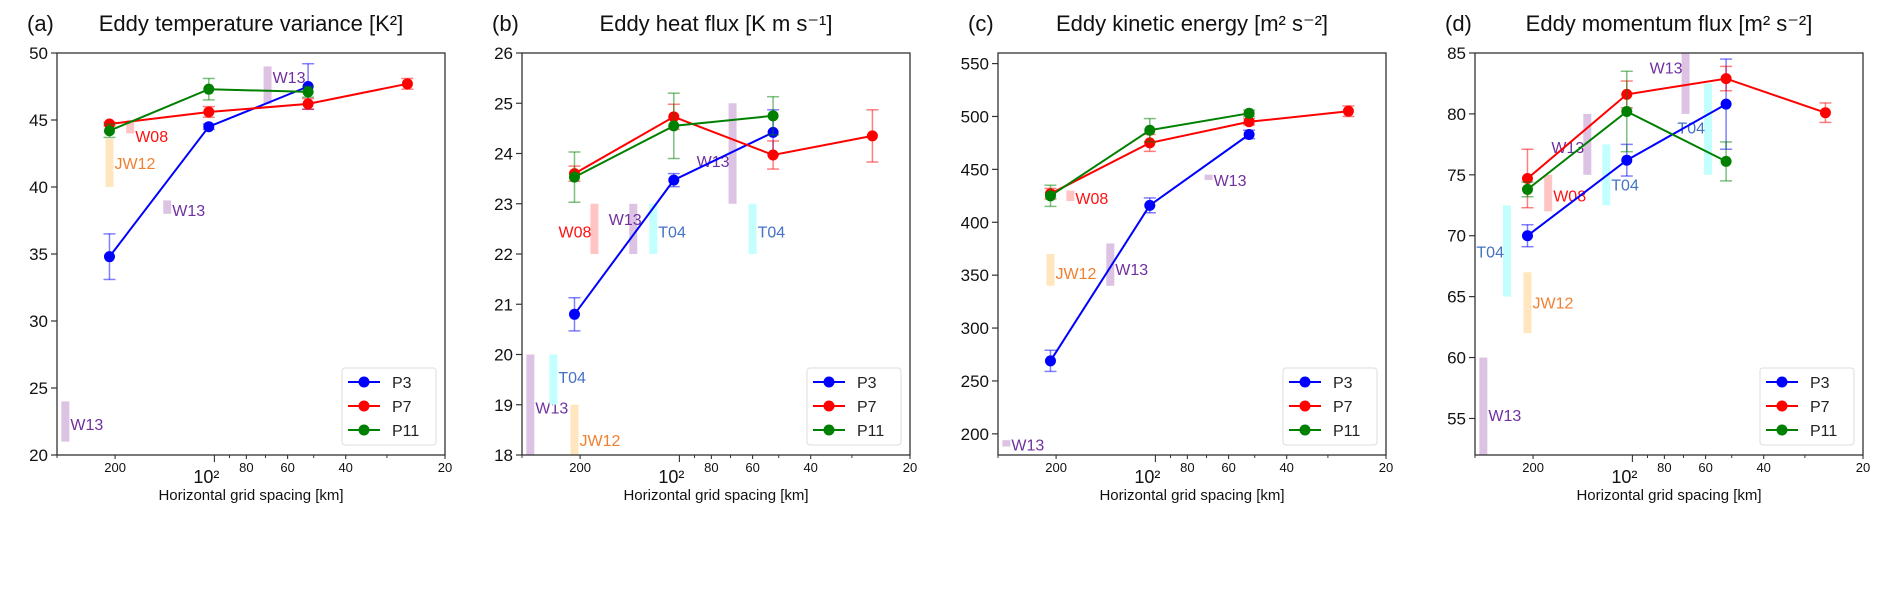 Image resolution: width=1892 pixels, height=612 pixels. What do you see at coordinates (1456, 236) in the screenshot?
I see `y-tick-label: 70` at bounding box center [1456, 236].